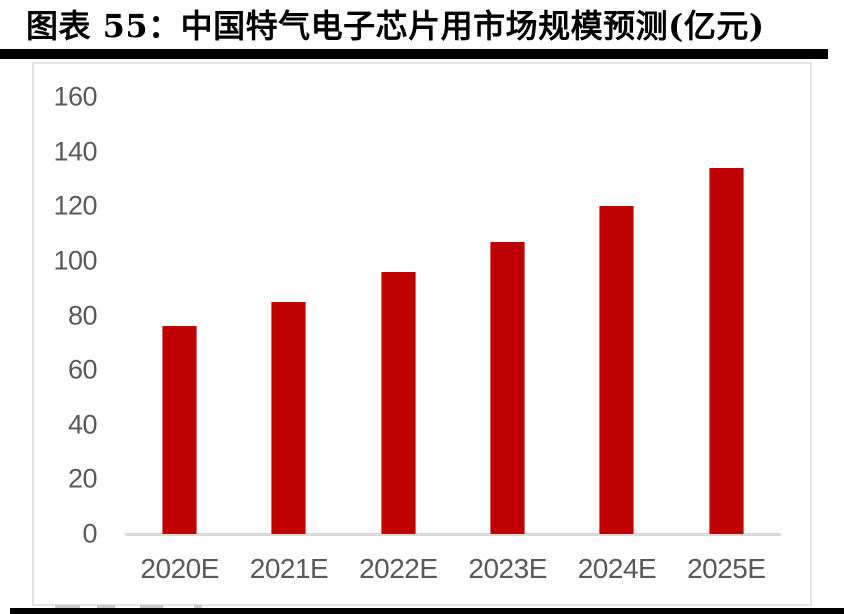 The image size is (844, 614). Describe the element at coordinates (75, 260) in the screenshot. I see `y-axis-tick-label: 100` at that location.